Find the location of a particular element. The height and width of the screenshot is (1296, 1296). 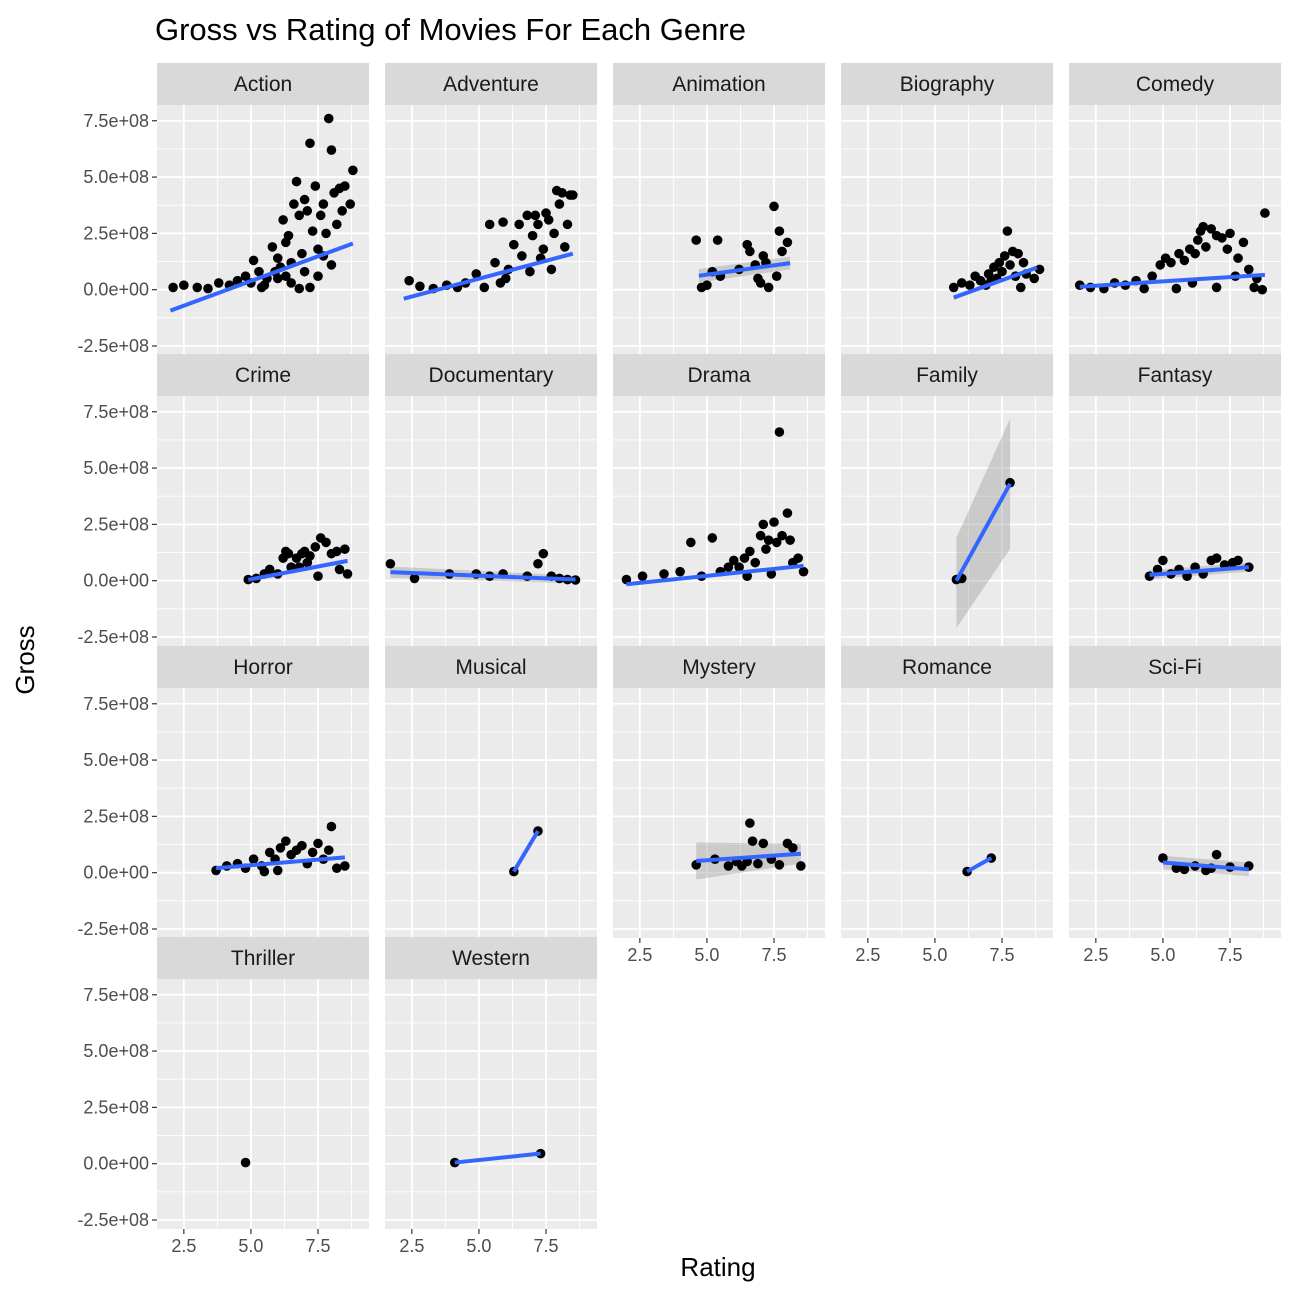

facet-label: Sci-Fi is located at coordinates (1175, 667).